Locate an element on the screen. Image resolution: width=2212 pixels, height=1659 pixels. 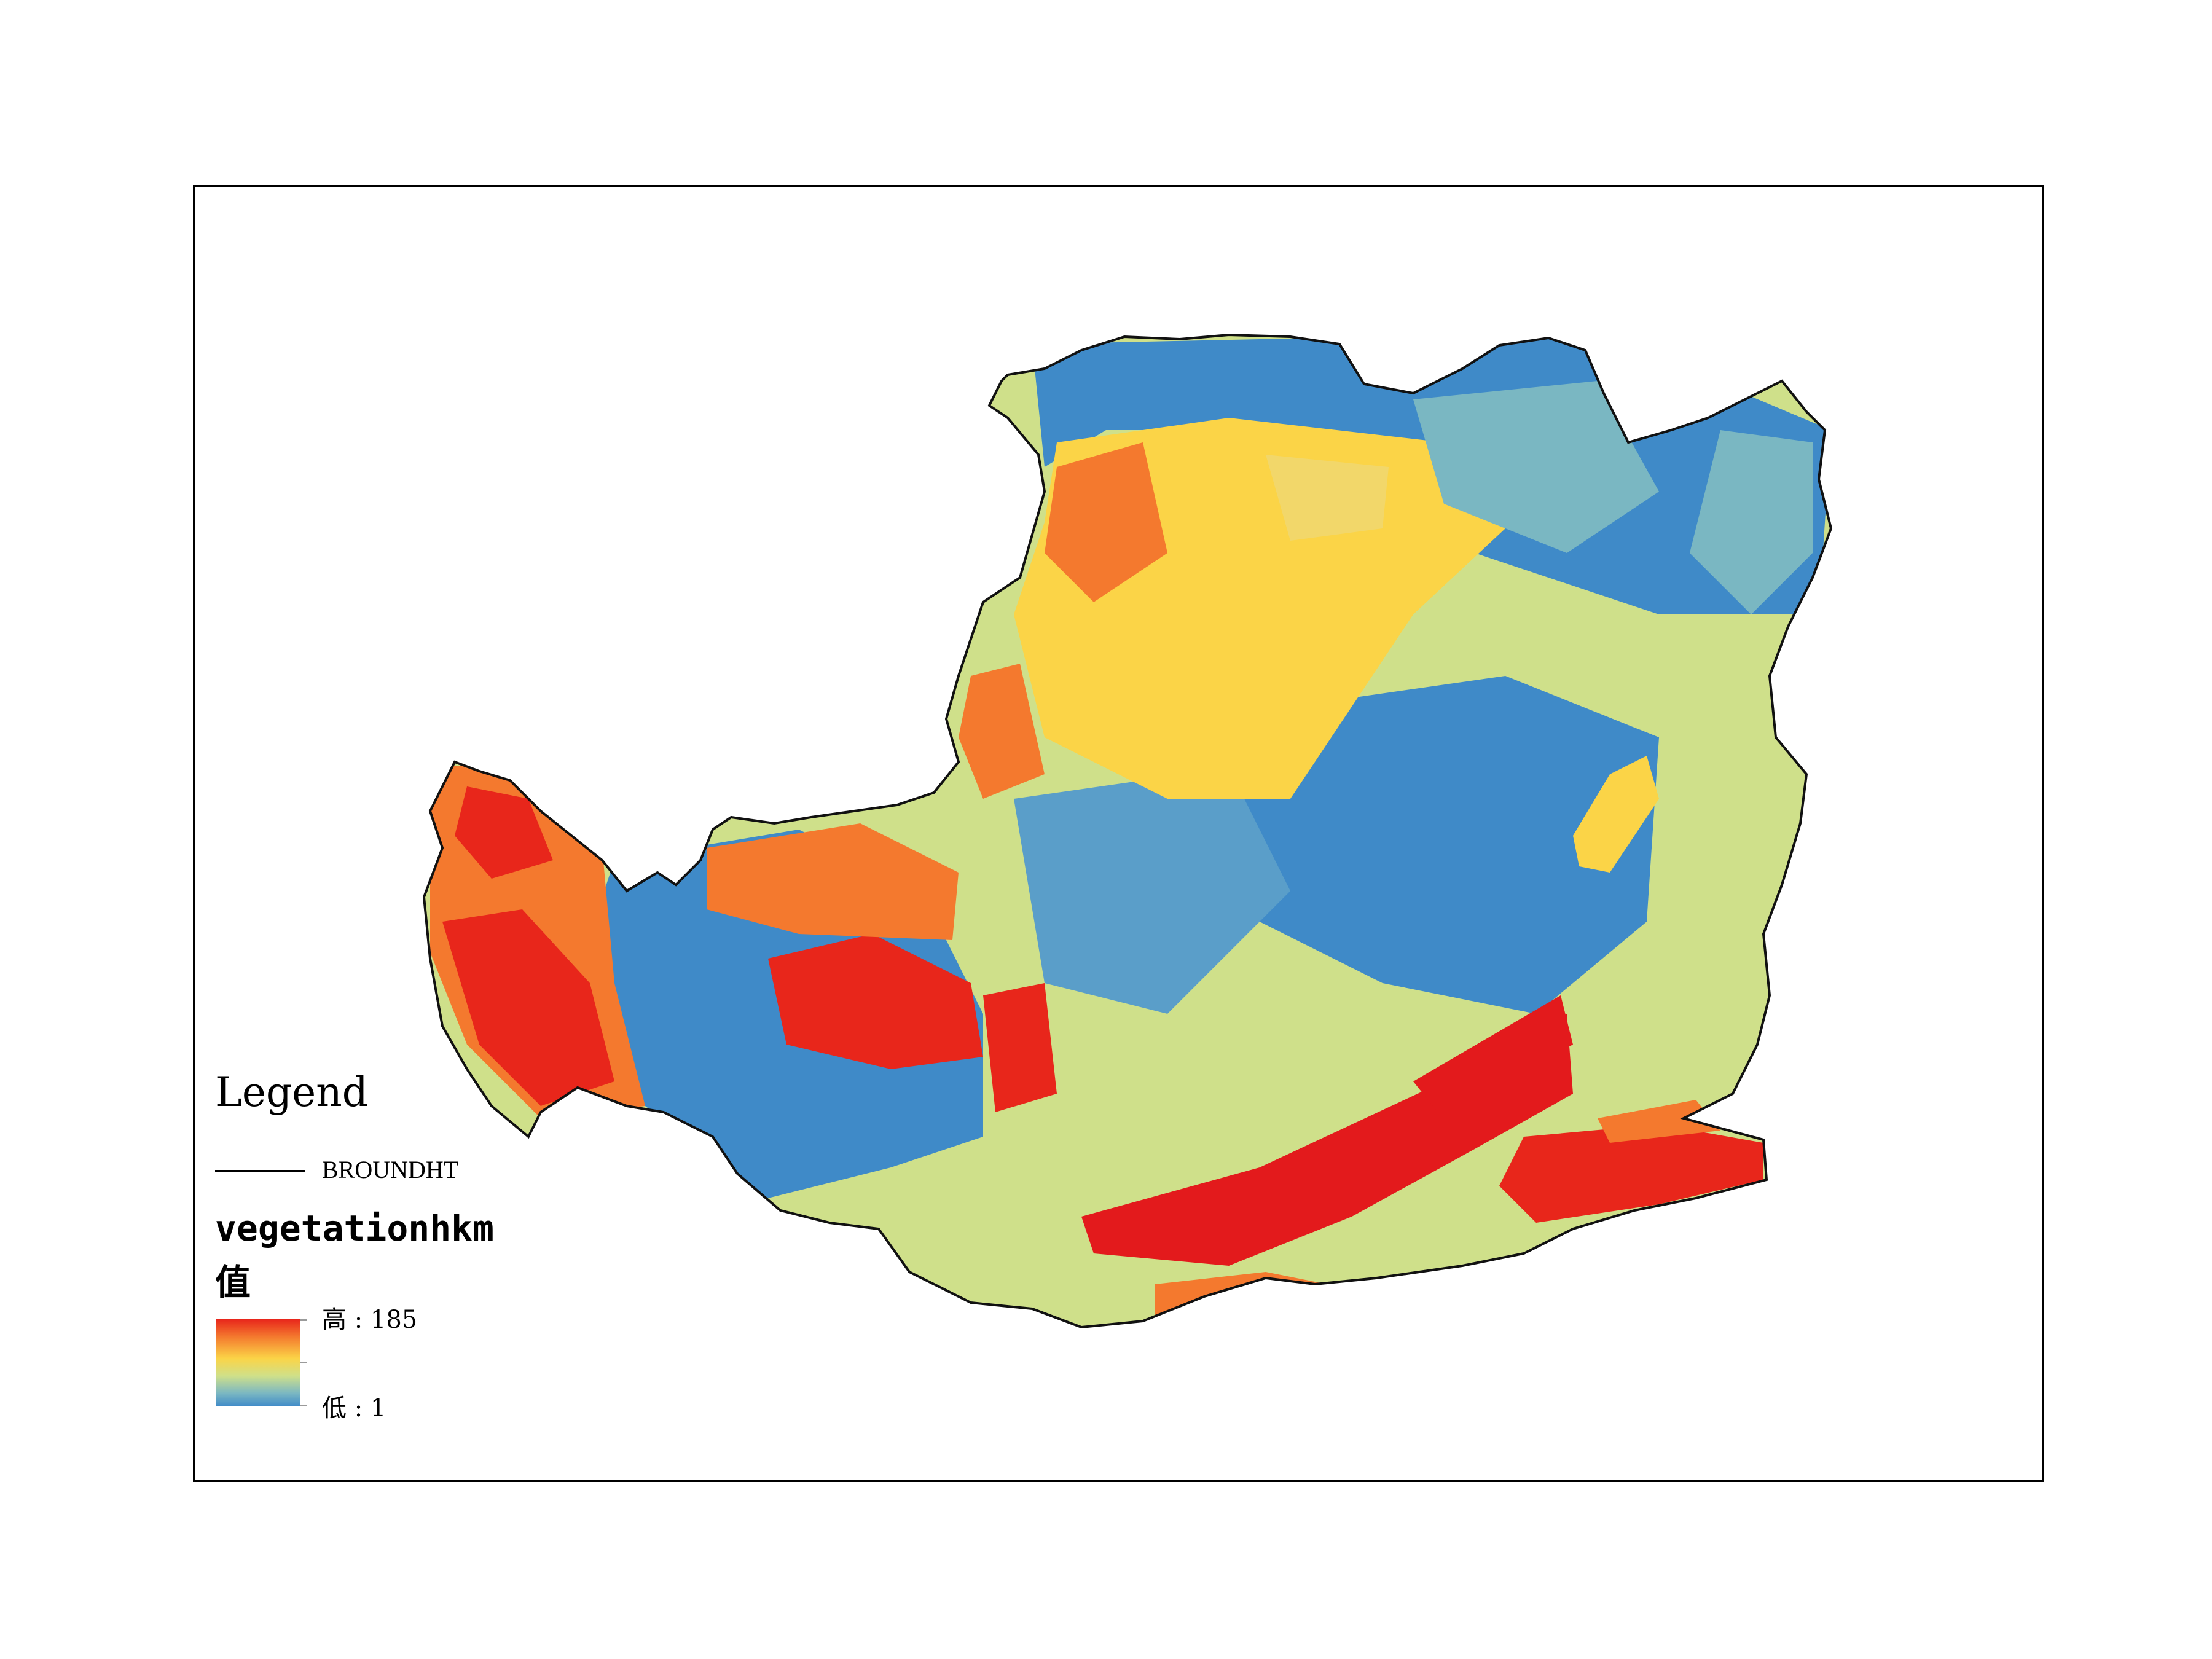
legend-title: Legend is located at coordinates (291, 1092).